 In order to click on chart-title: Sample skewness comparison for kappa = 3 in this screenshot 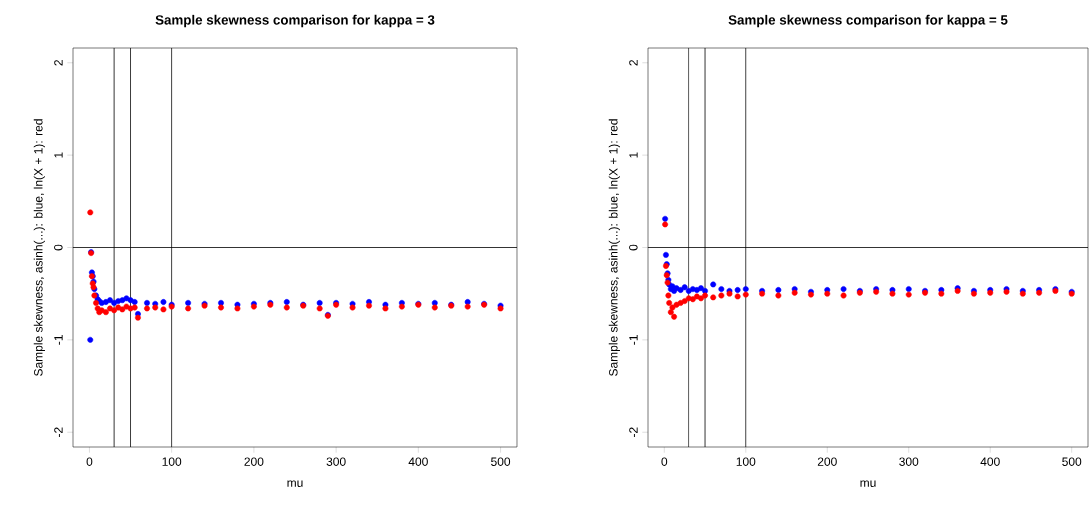, I will do `click(295, 21)`.